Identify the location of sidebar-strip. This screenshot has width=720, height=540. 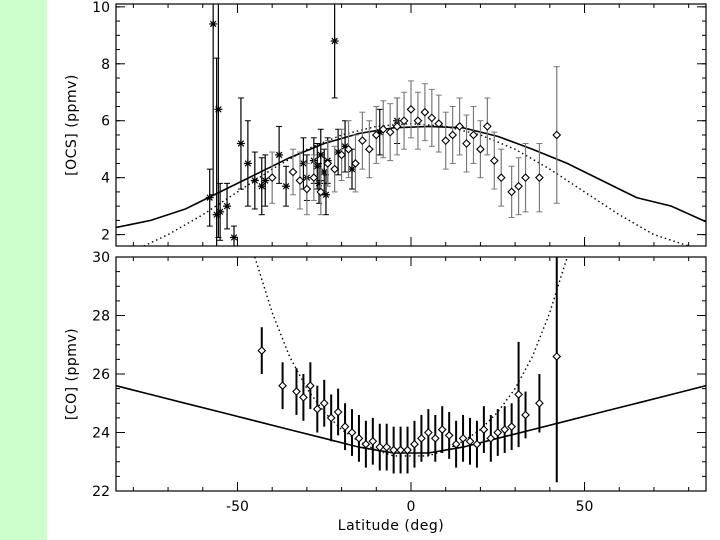
(23, 270).